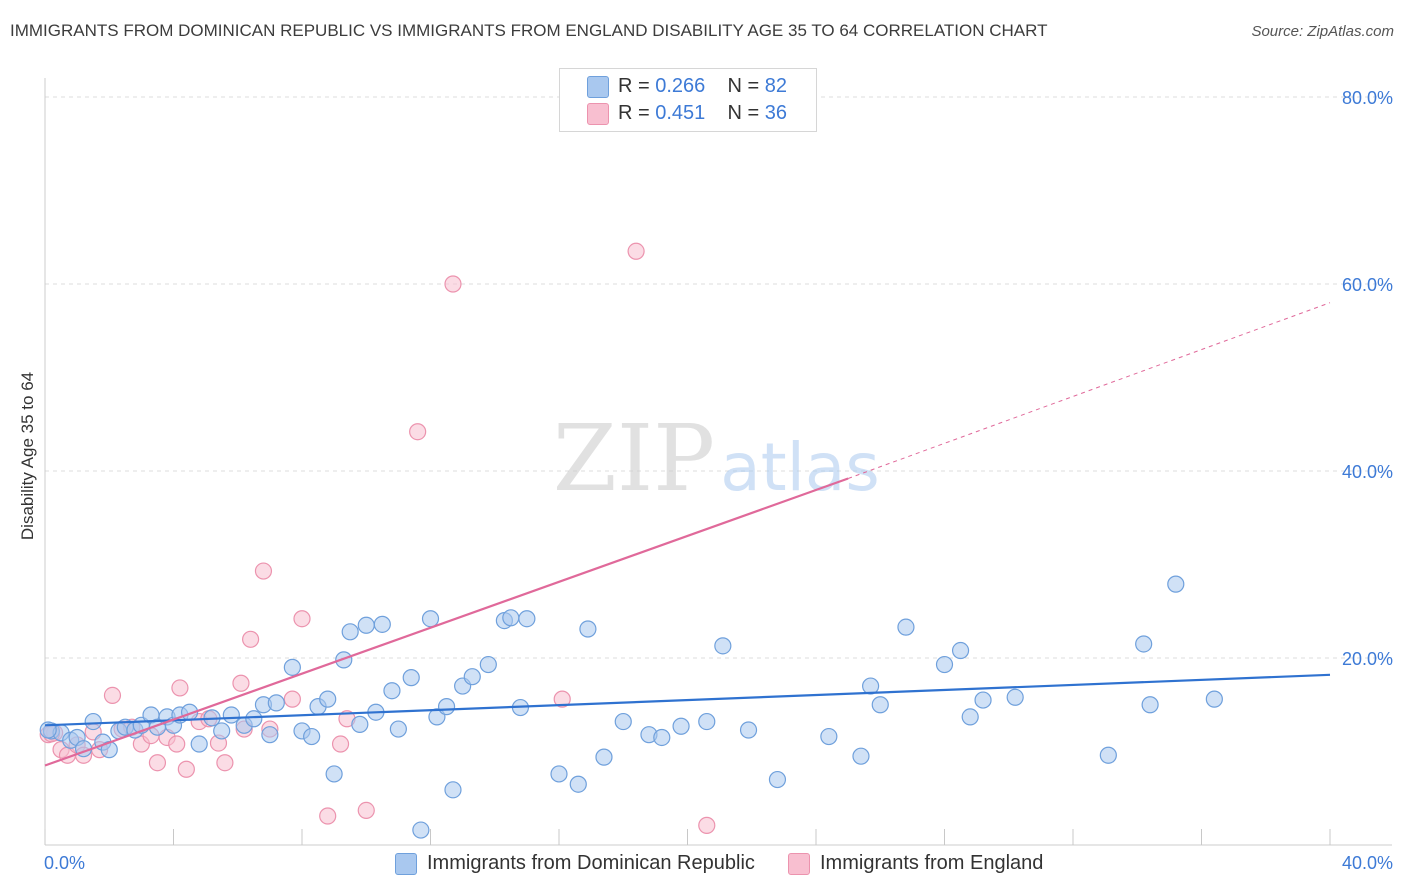 The image size is (1406, 892). Describe the element at coordinates (634, 458) in the screenshot. I see `watermark-zip: ZIP` at that location.